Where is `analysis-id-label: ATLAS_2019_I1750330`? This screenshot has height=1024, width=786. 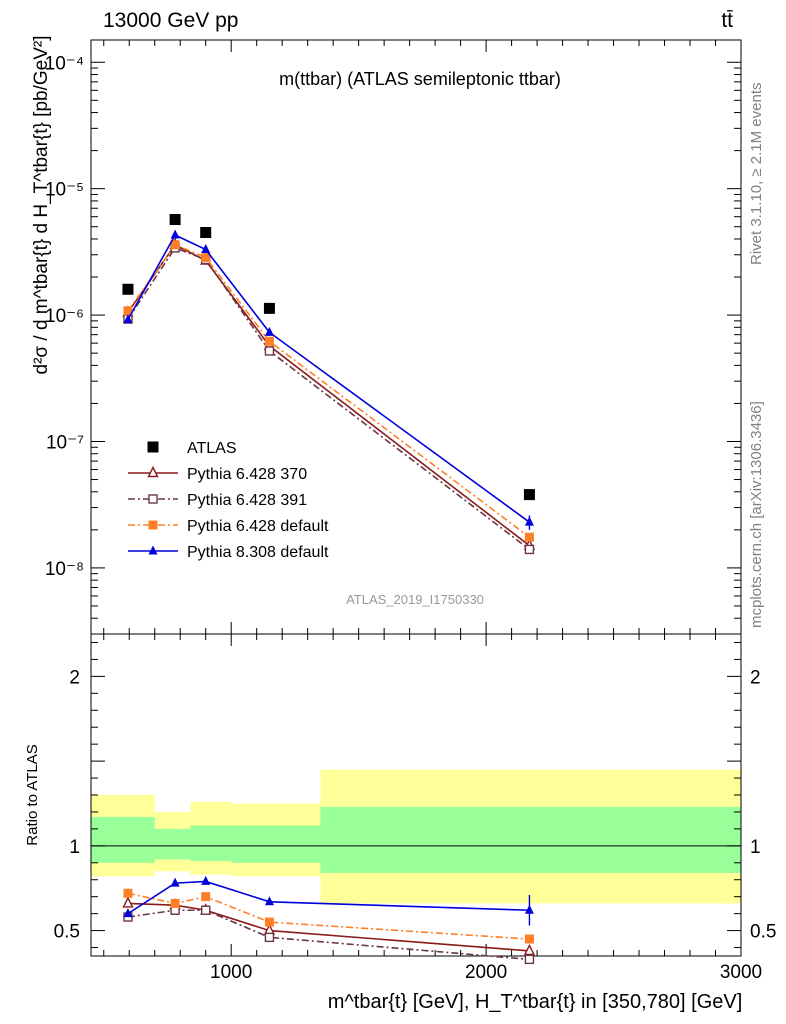
analysis-id-label: ATLAS_2019_I1750330 is located at coordinates (415, 599).